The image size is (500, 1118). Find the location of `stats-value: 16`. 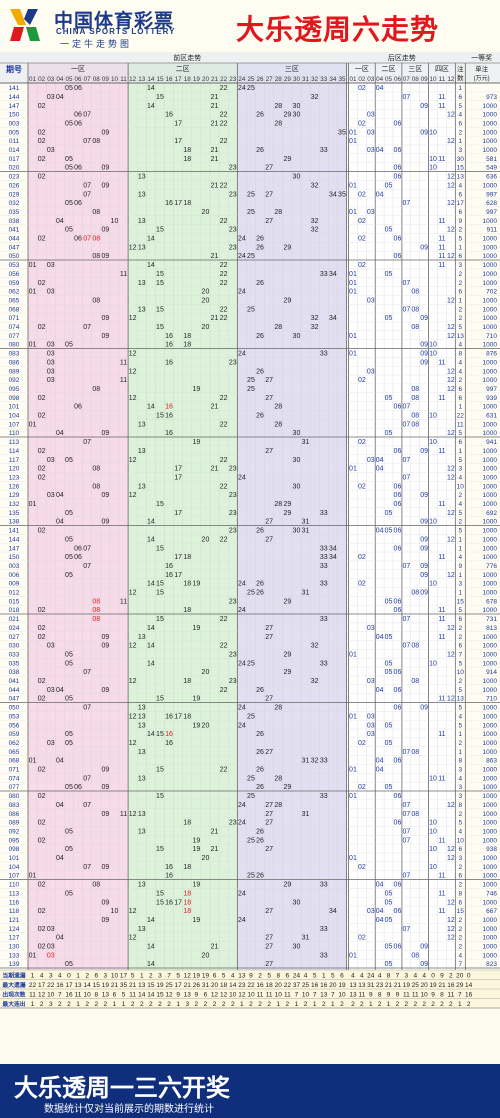

stats-value: 16 is located at coordinates (315, 985).